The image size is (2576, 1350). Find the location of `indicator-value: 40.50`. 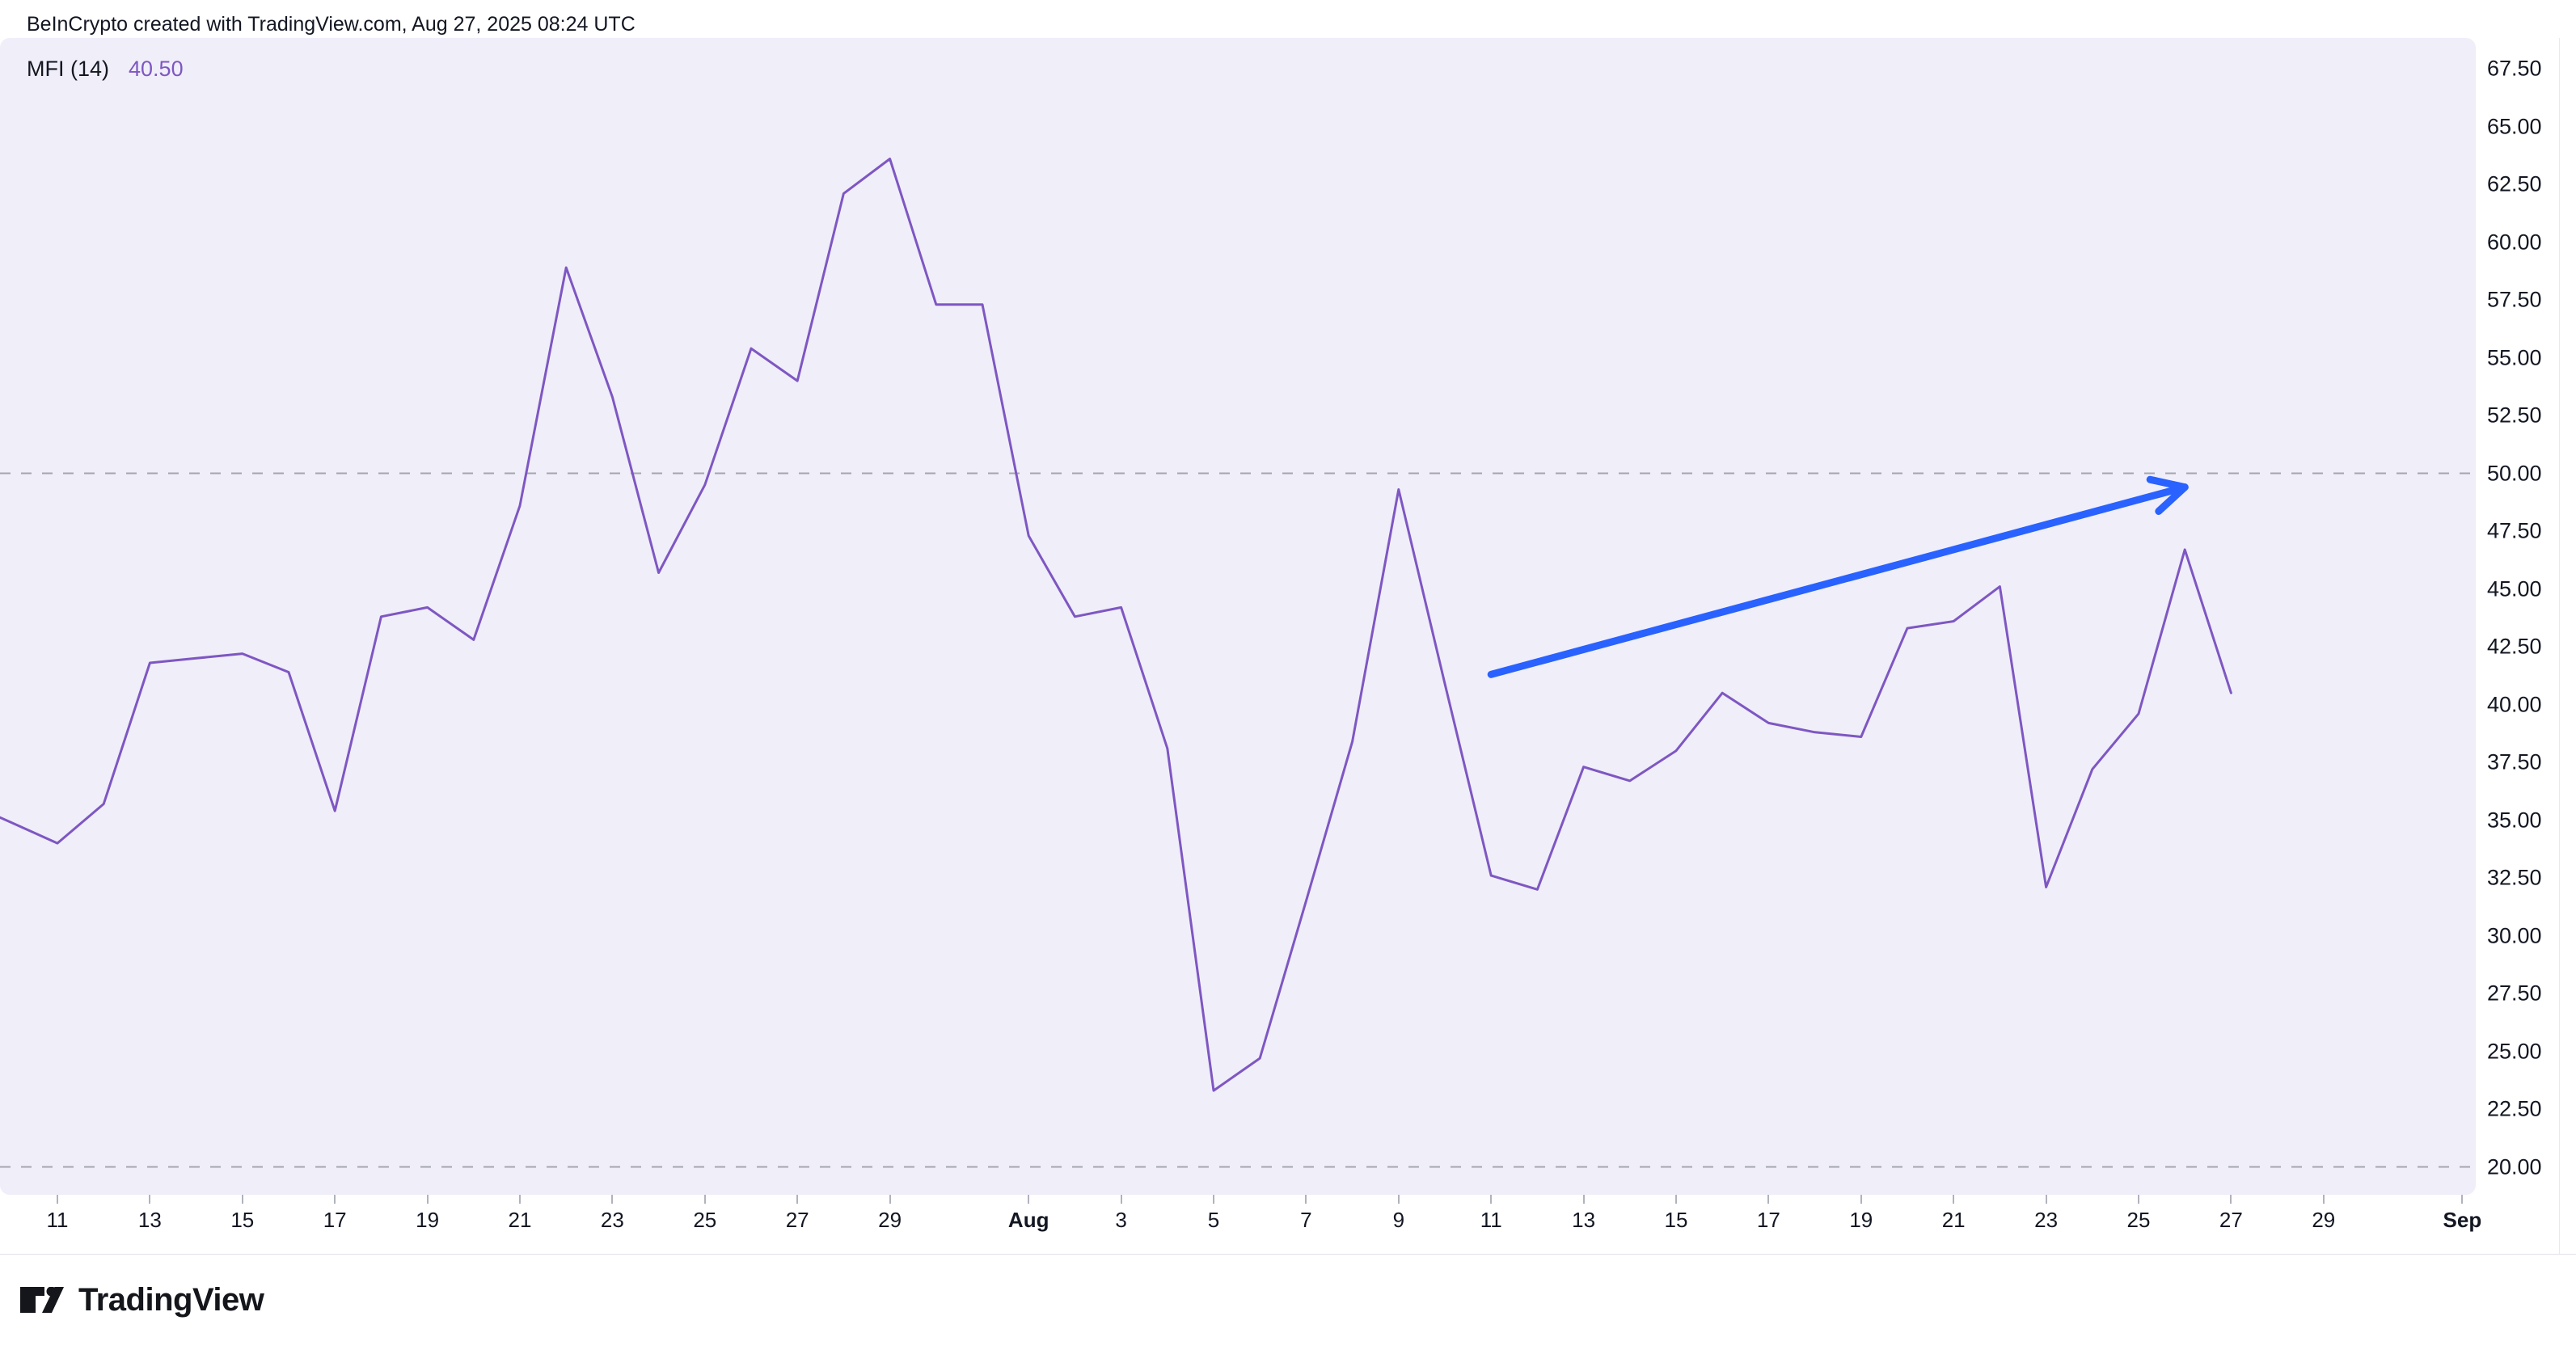

indicator-value: 40.50 is located at coordinates (156, 69).